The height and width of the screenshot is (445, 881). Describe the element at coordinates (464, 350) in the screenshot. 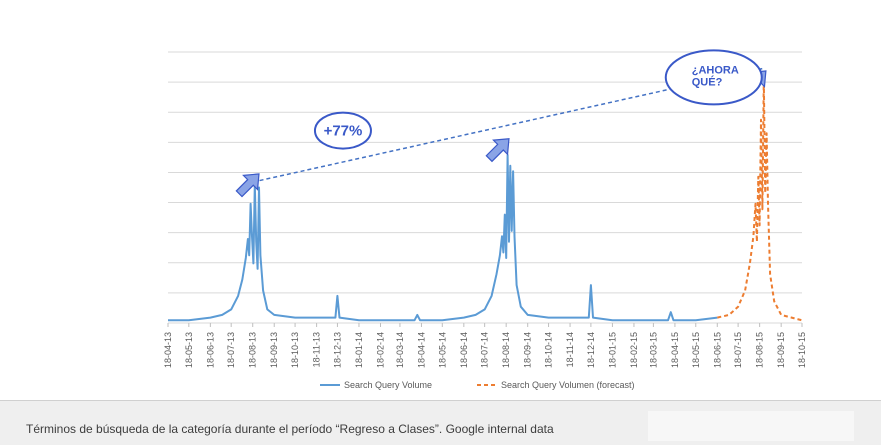

I see `x-tick-label: 18-06-14` at that location.